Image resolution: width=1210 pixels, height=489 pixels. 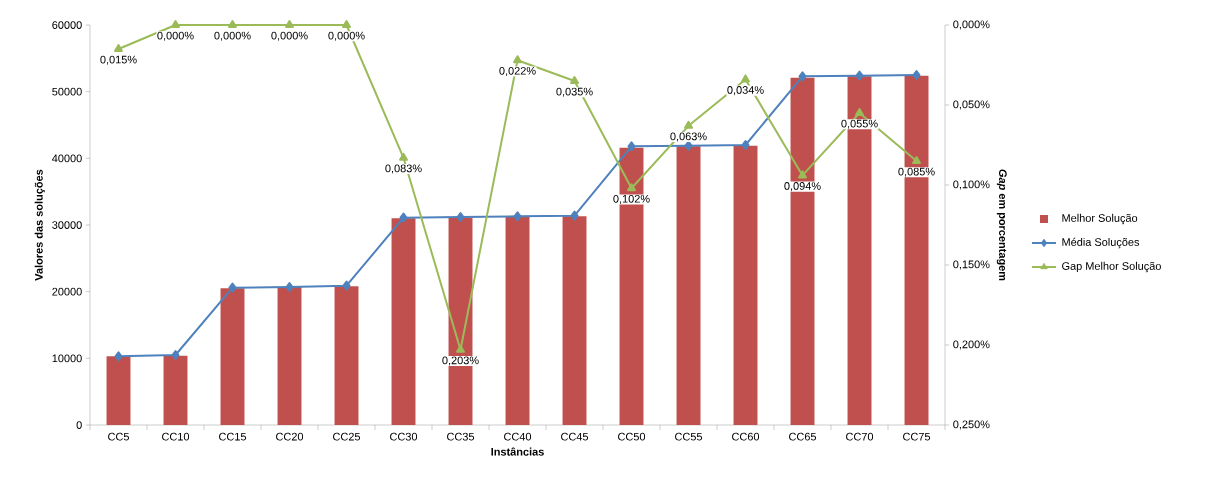 What do you see at coordinates (118, 436) in the screenshot?
I see `x-tick-label: CC5` at bounding box center [118, 436].